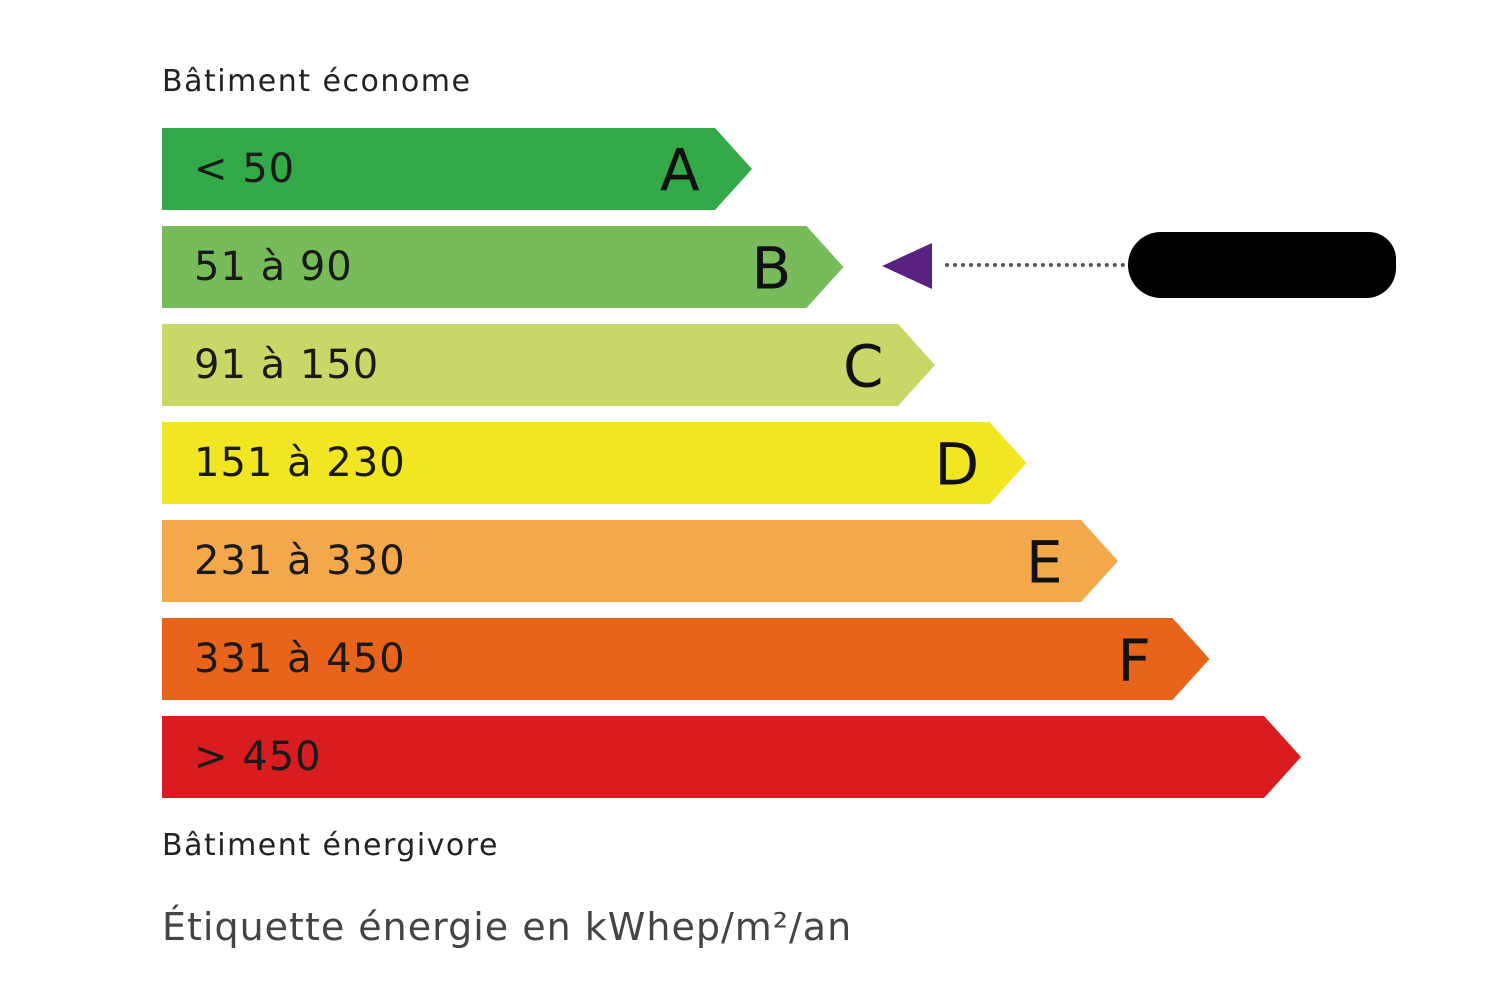 This screenshot has width=1500, height=992. I want to click on top-label: Bâtiment économe, so click(317, 81).